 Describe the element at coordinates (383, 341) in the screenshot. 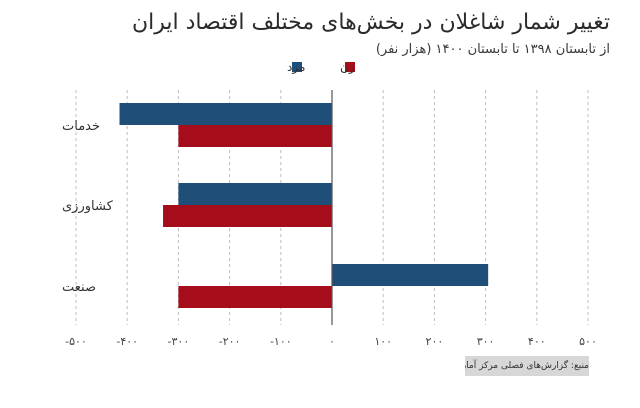

I see `x-tick-label: ۱۰۰` at that location.